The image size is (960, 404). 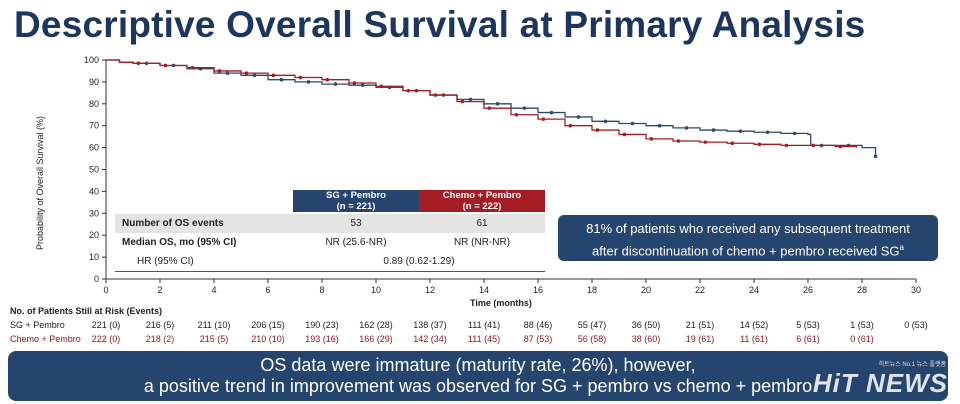 What do you see at coordinates (538, 290) in the screenshot?
I see `x-tick-label: 16` at bounding box center [538, 290].